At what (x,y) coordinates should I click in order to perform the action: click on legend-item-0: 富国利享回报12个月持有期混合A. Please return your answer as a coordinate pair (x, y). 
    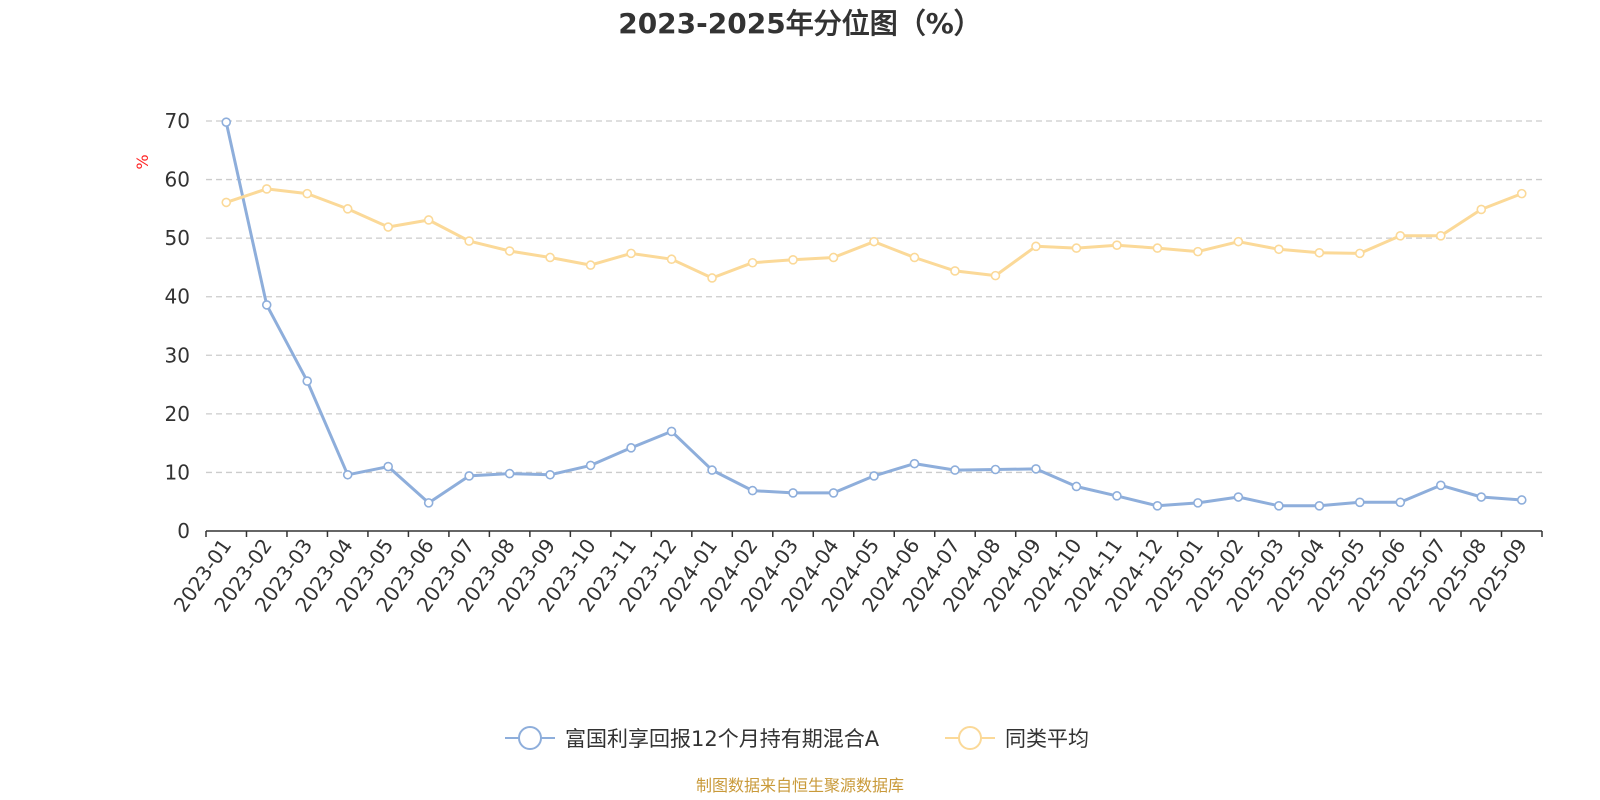
    Looking at the image, I should click on (692, 738).